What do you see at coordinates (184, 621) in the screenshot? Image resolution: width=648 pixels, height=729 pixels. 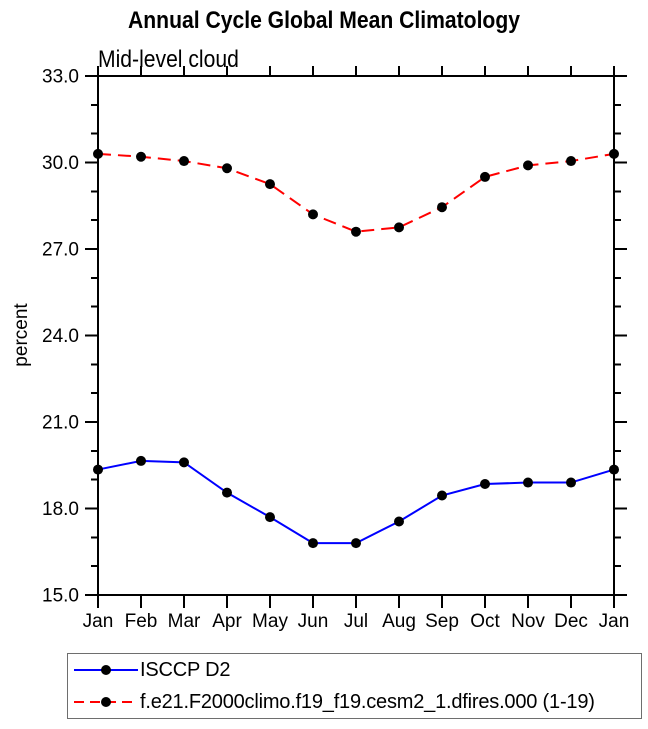 I see `x-tick-label: Mar` at bounding box center [184, 621].